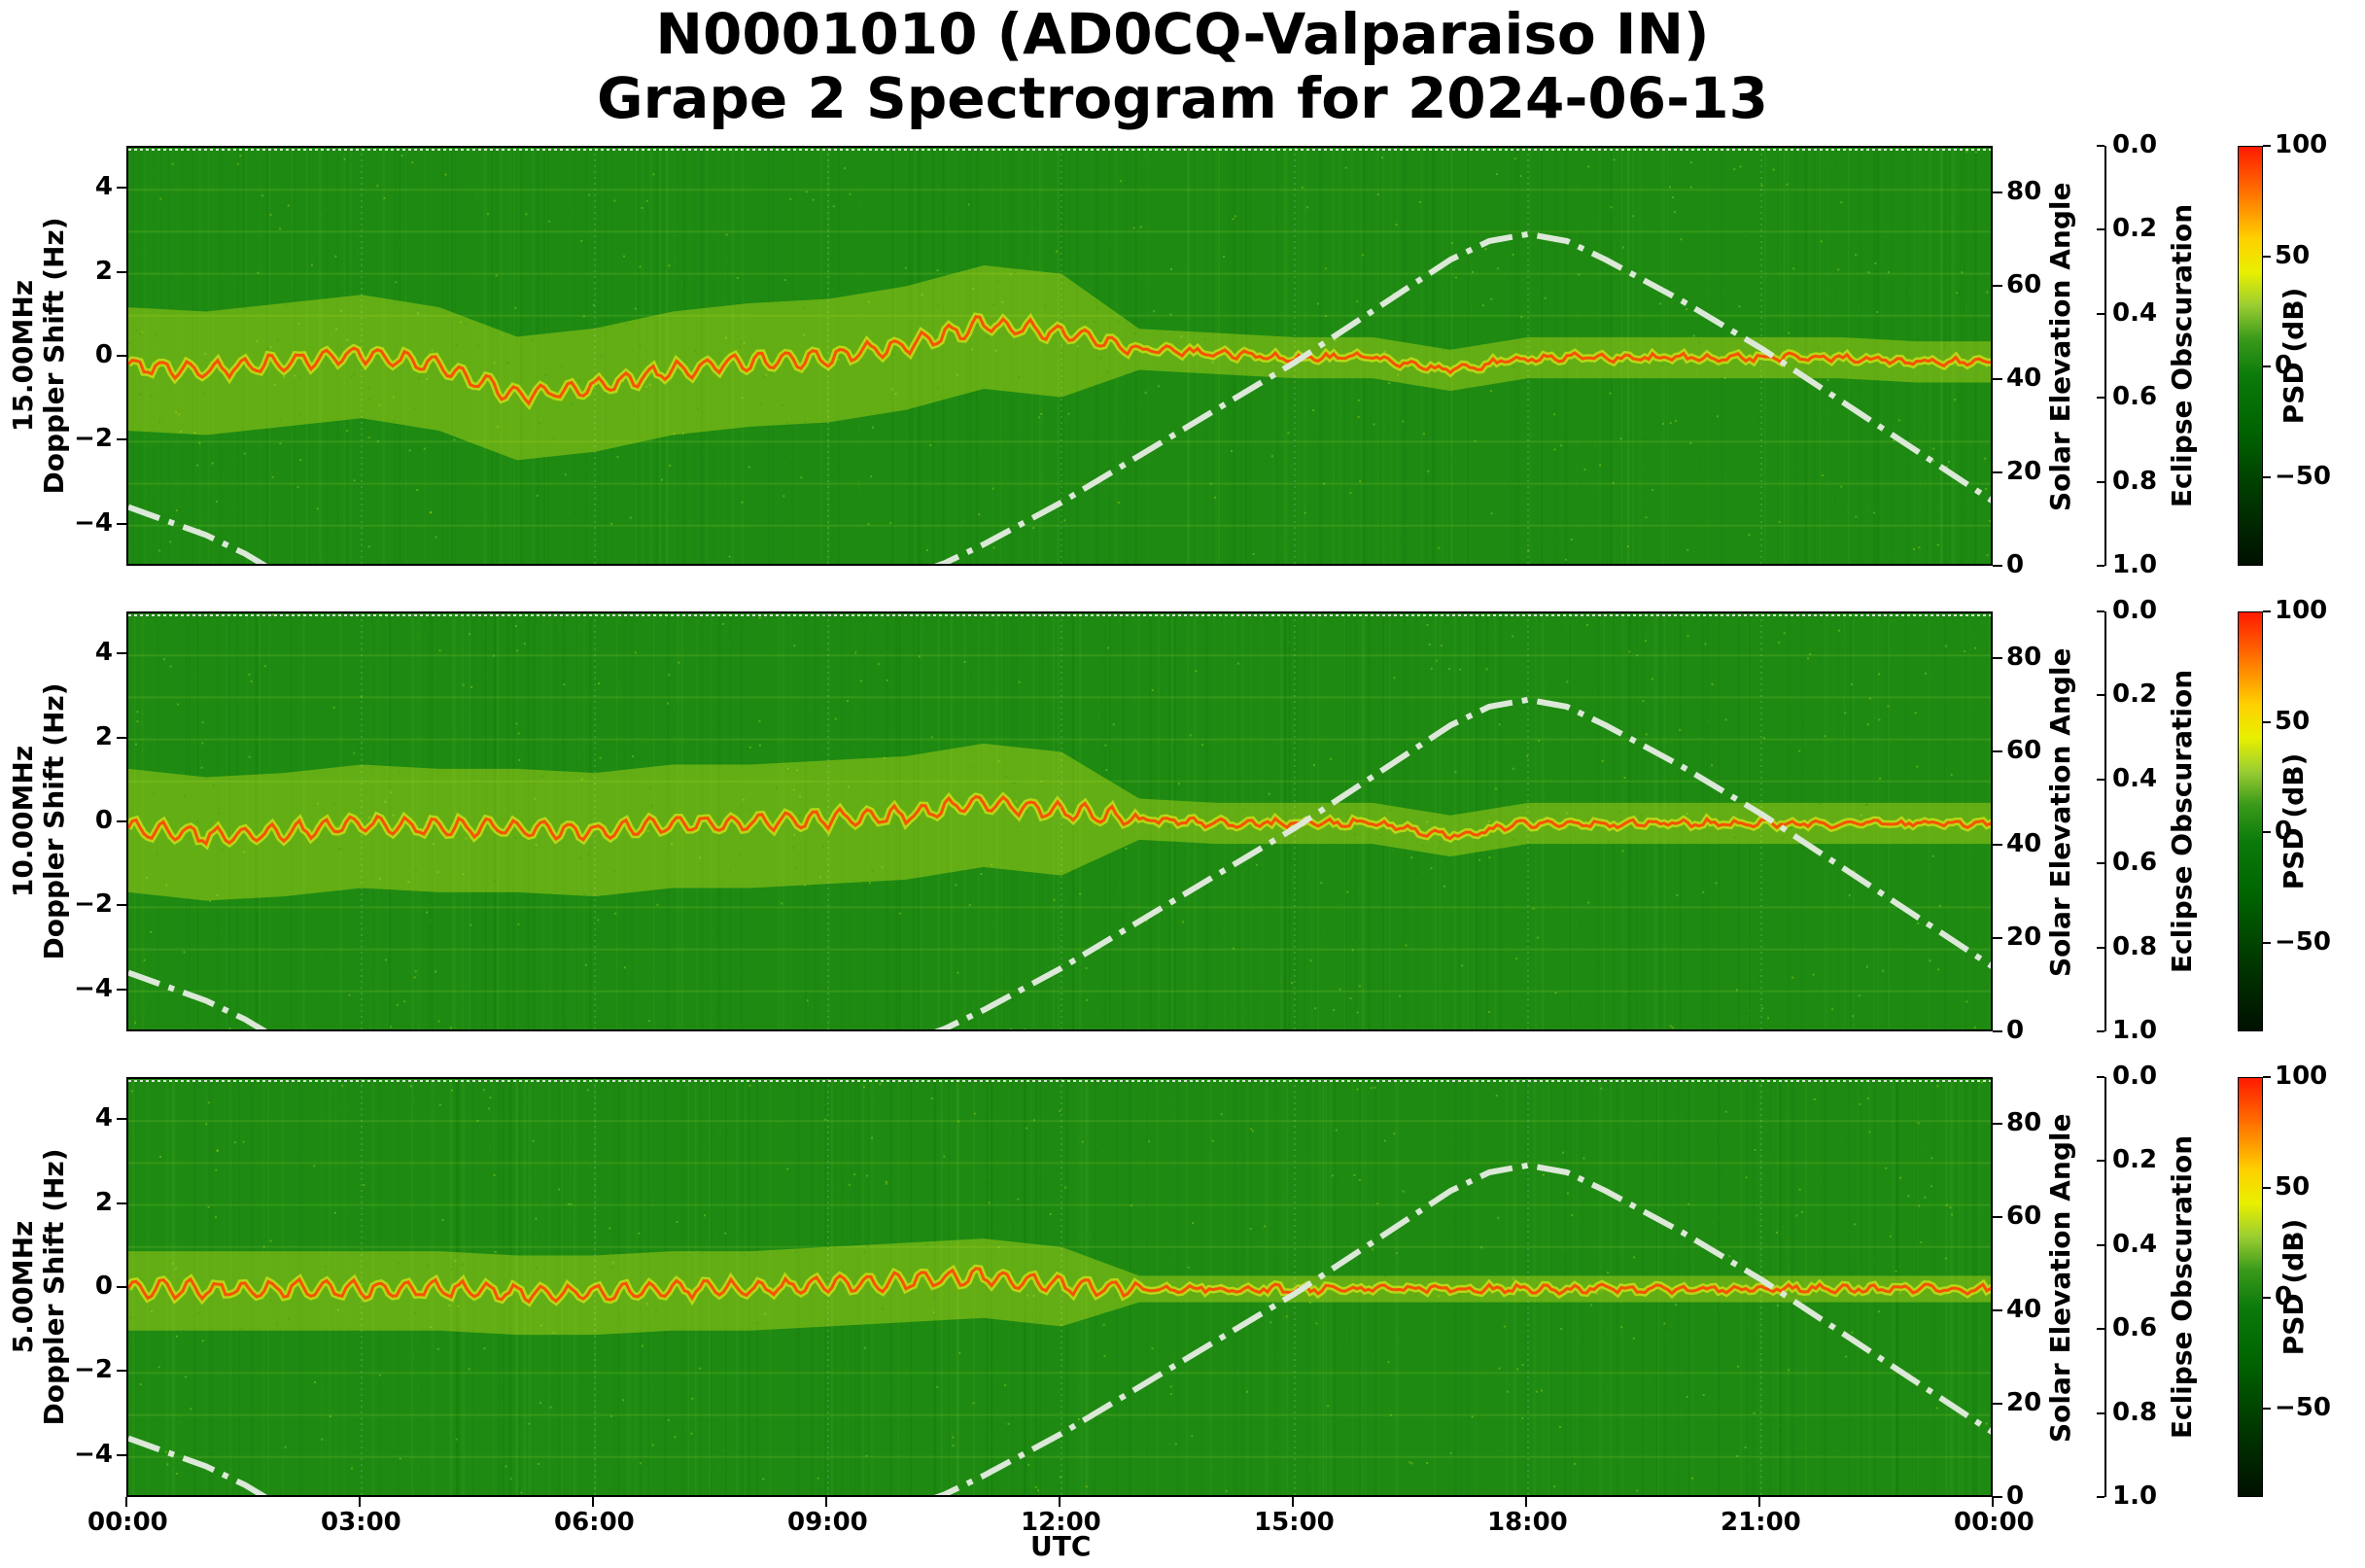 The height and width of the screenshot is (1568, 2365). Describe the element at coordinates (54, 356) in the screenshot. I see `doppler-shift-label: Doppler Shift (Hz)` at that location.